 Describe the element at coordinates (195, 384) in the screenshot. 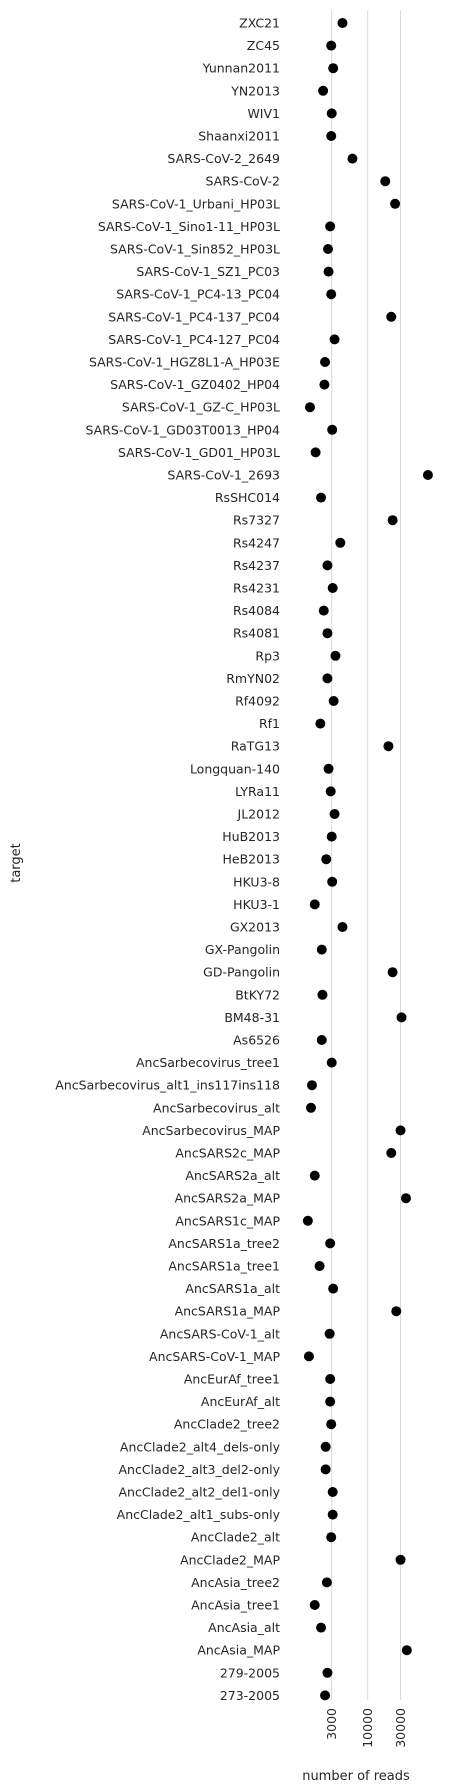

I see `y-tick-label: SARS-CoV-1_GZ0402_HP04` at that location.